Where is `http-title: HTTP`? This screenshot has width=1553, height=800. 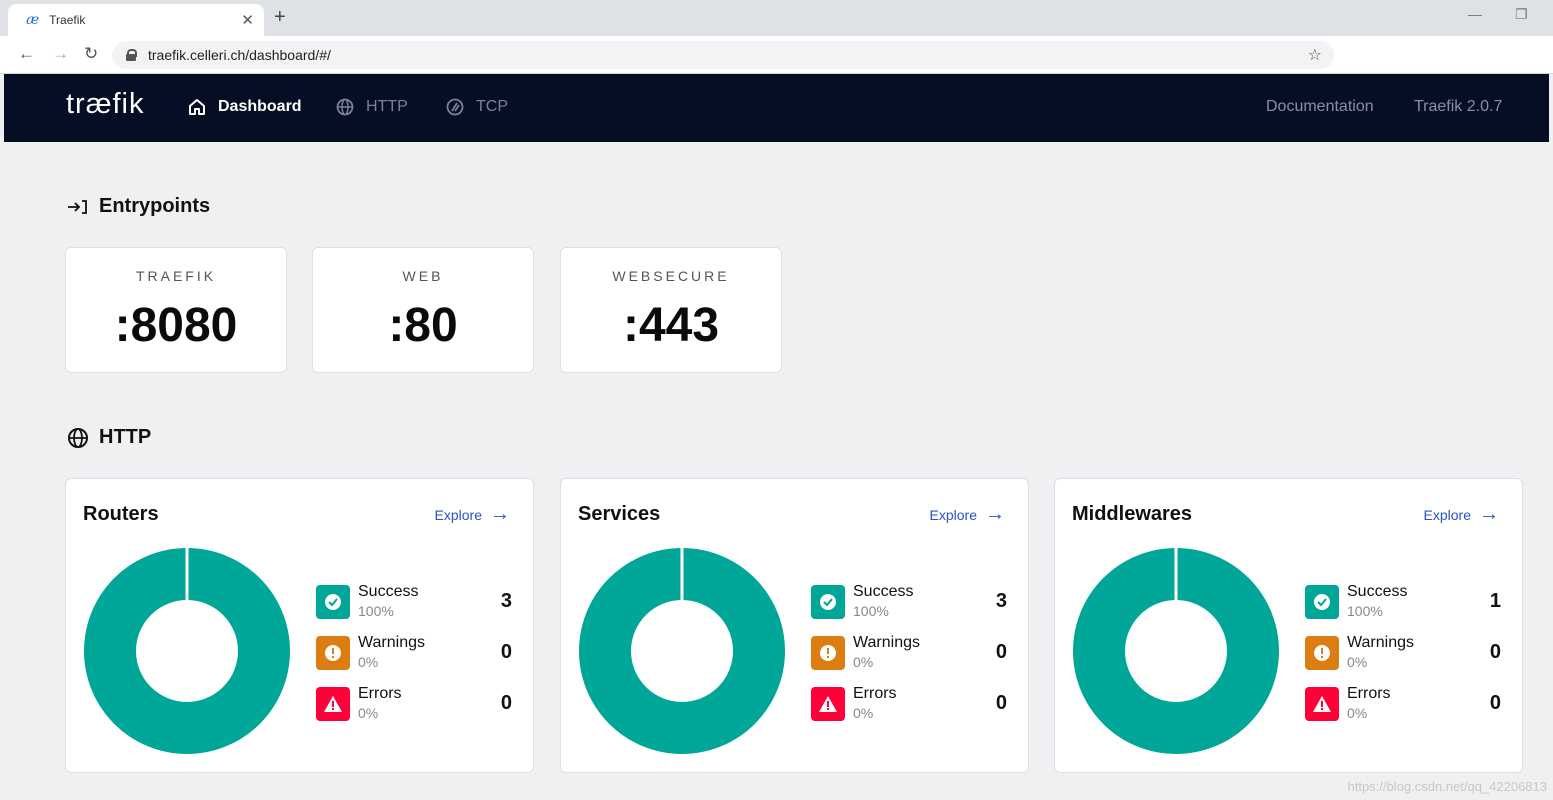 http-title: HTTP is located at coordinates (125, 437).